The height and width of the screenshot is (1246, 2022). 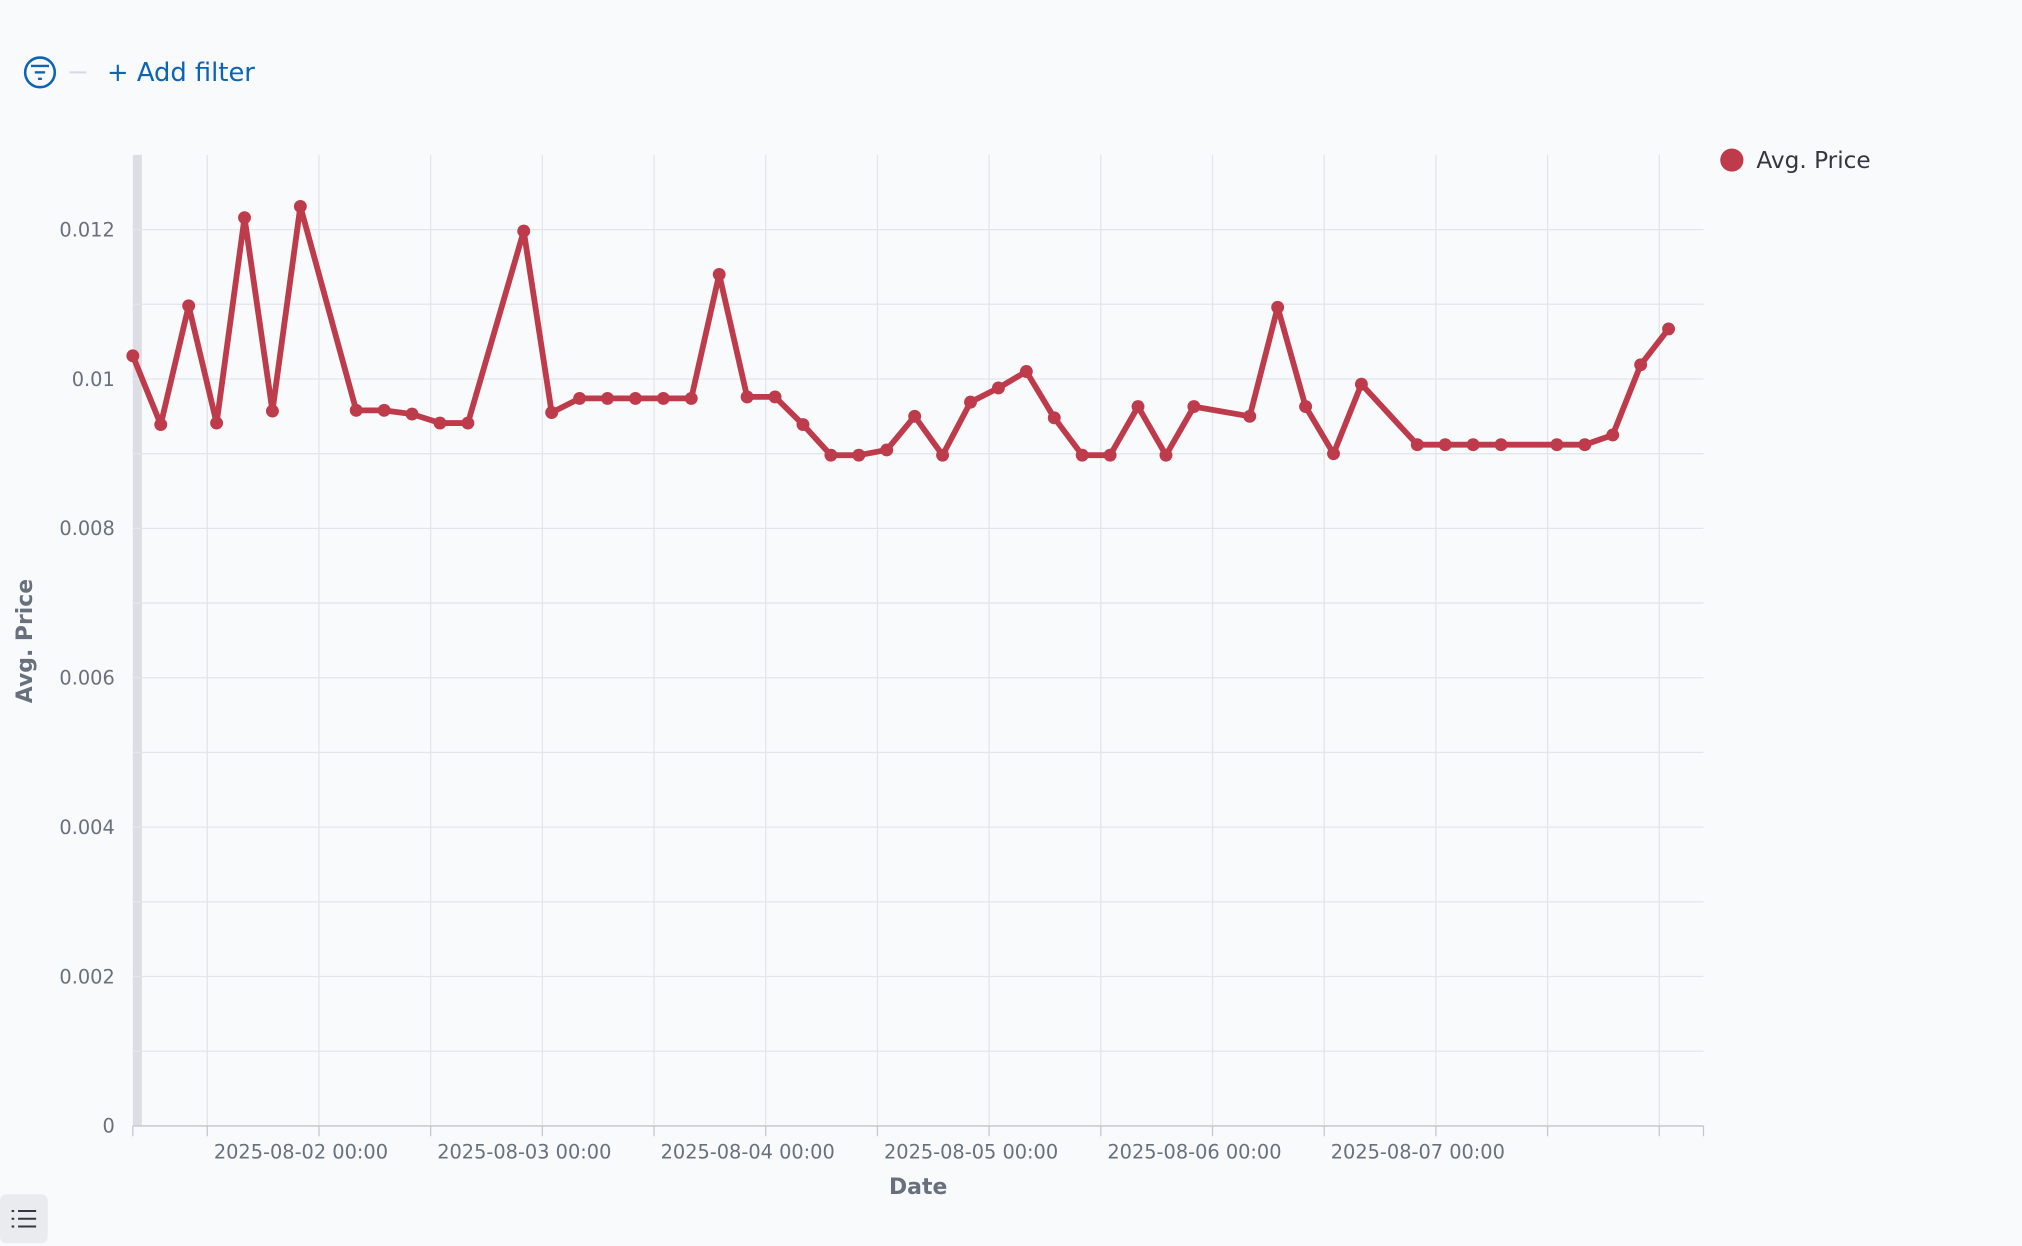 What do you see at coordinates (748, 1152) in the screenshot?
I see `x-tick-label: 2025-08-04 00:00` at bounding box center [748, 1152].